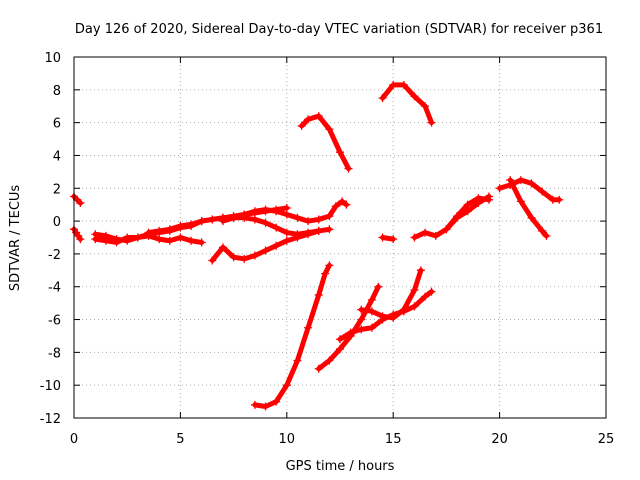 Image resolution: width=640 pixels, height=480 pixels. What do you see at coordinates (50, 419) in the screenshot?
I see `y-tick-label: -12` at bounding box center [50, 419].